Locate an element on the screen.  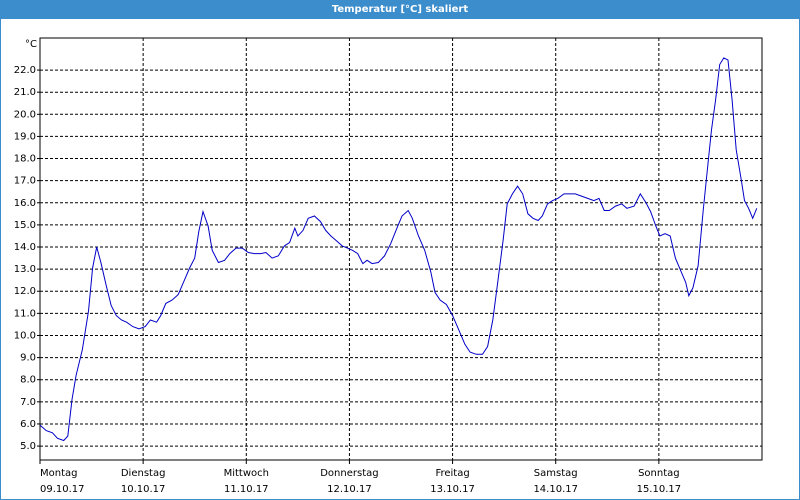
x-tick-date: 14.10.17 is located at coordinates (555, 489).